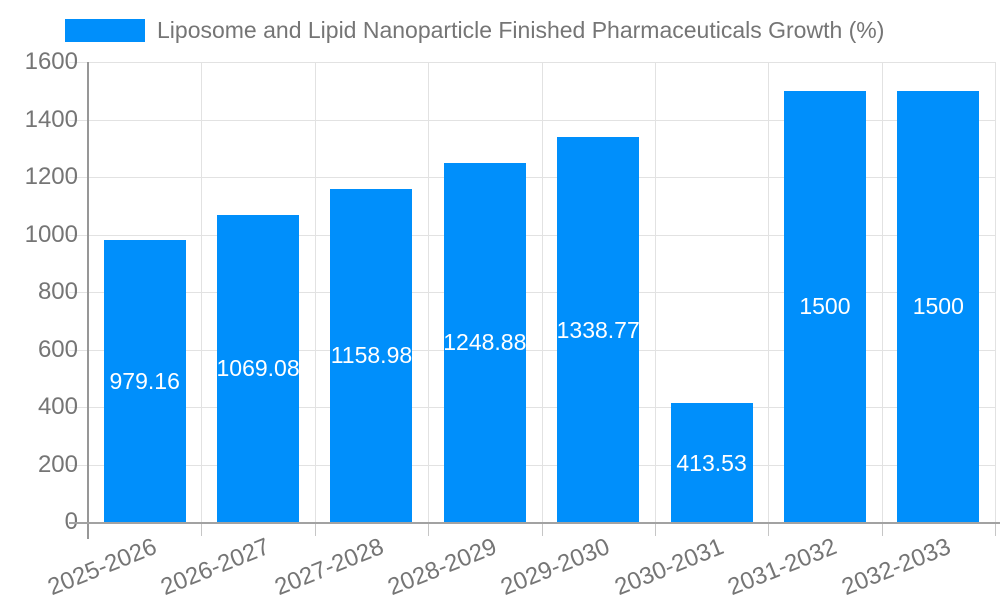  I want to click on bar-value-label: 979.16, so click(144, 381).